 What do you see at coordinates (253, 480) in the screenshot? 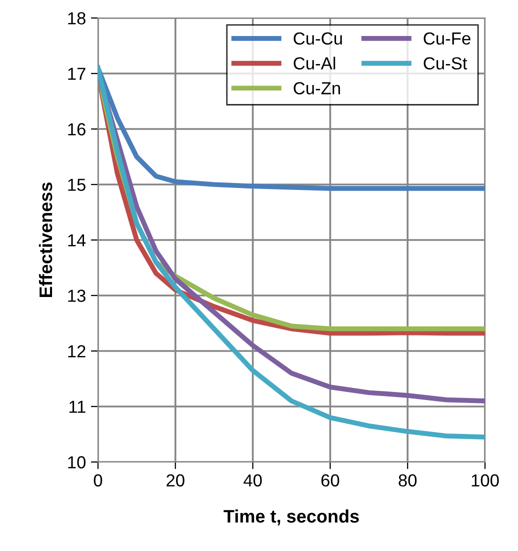
I see `x-tick-label: 40` at bounding box center [253, 480].